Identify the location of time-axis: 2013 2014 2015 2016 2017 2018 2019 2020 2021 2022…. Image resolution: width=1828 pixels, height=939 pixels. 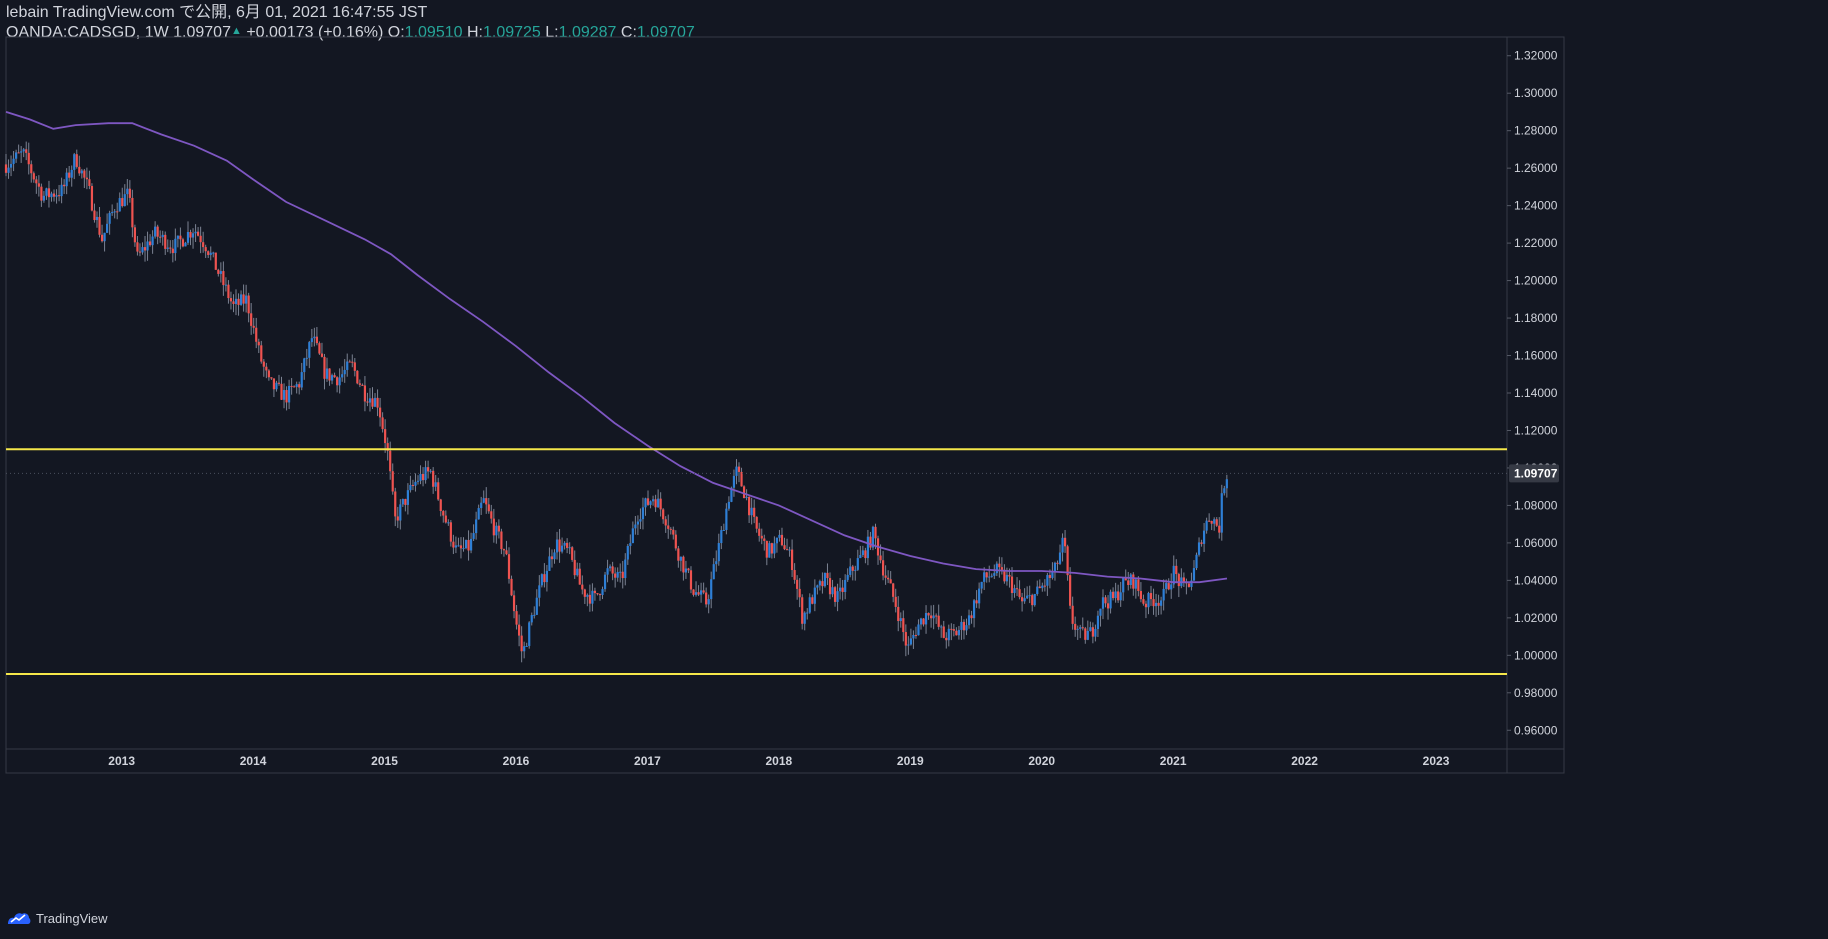
(778, 761).